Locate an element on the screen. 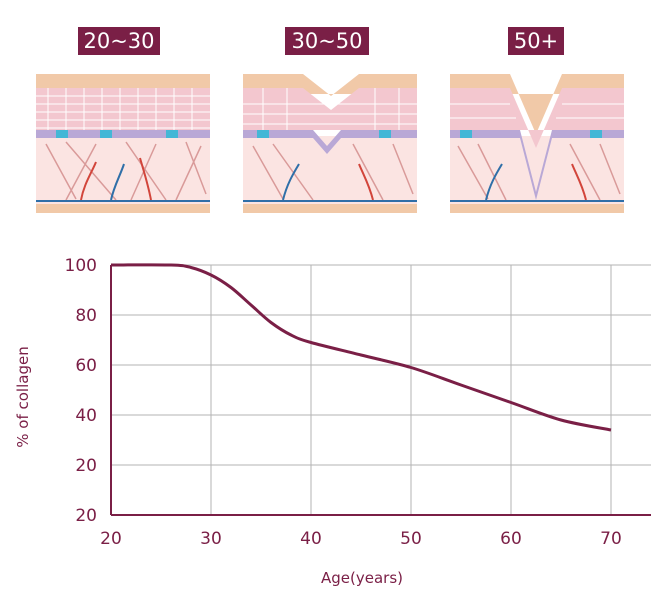  x-tick-label: 30 is located at coordinates (211, 539).